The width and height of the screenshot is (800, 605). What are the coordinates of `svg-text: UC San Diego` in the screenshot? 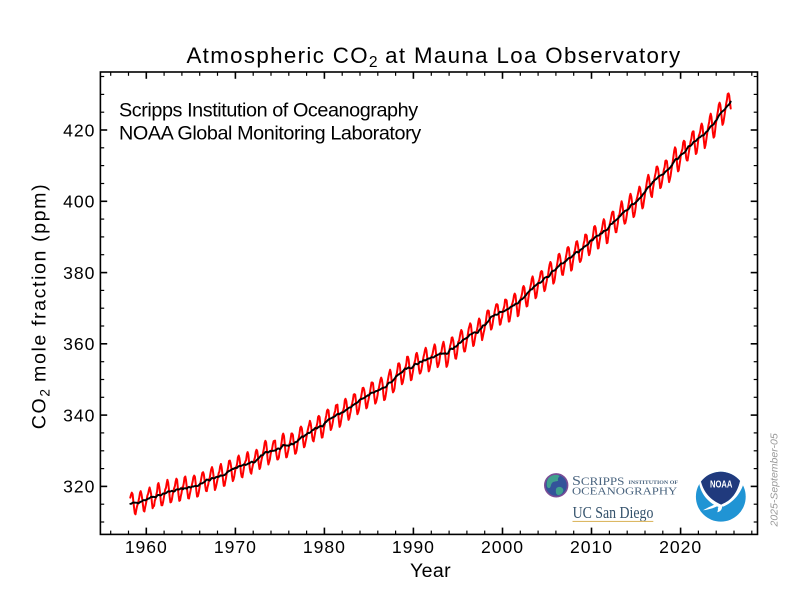 It's located at (613, 512).